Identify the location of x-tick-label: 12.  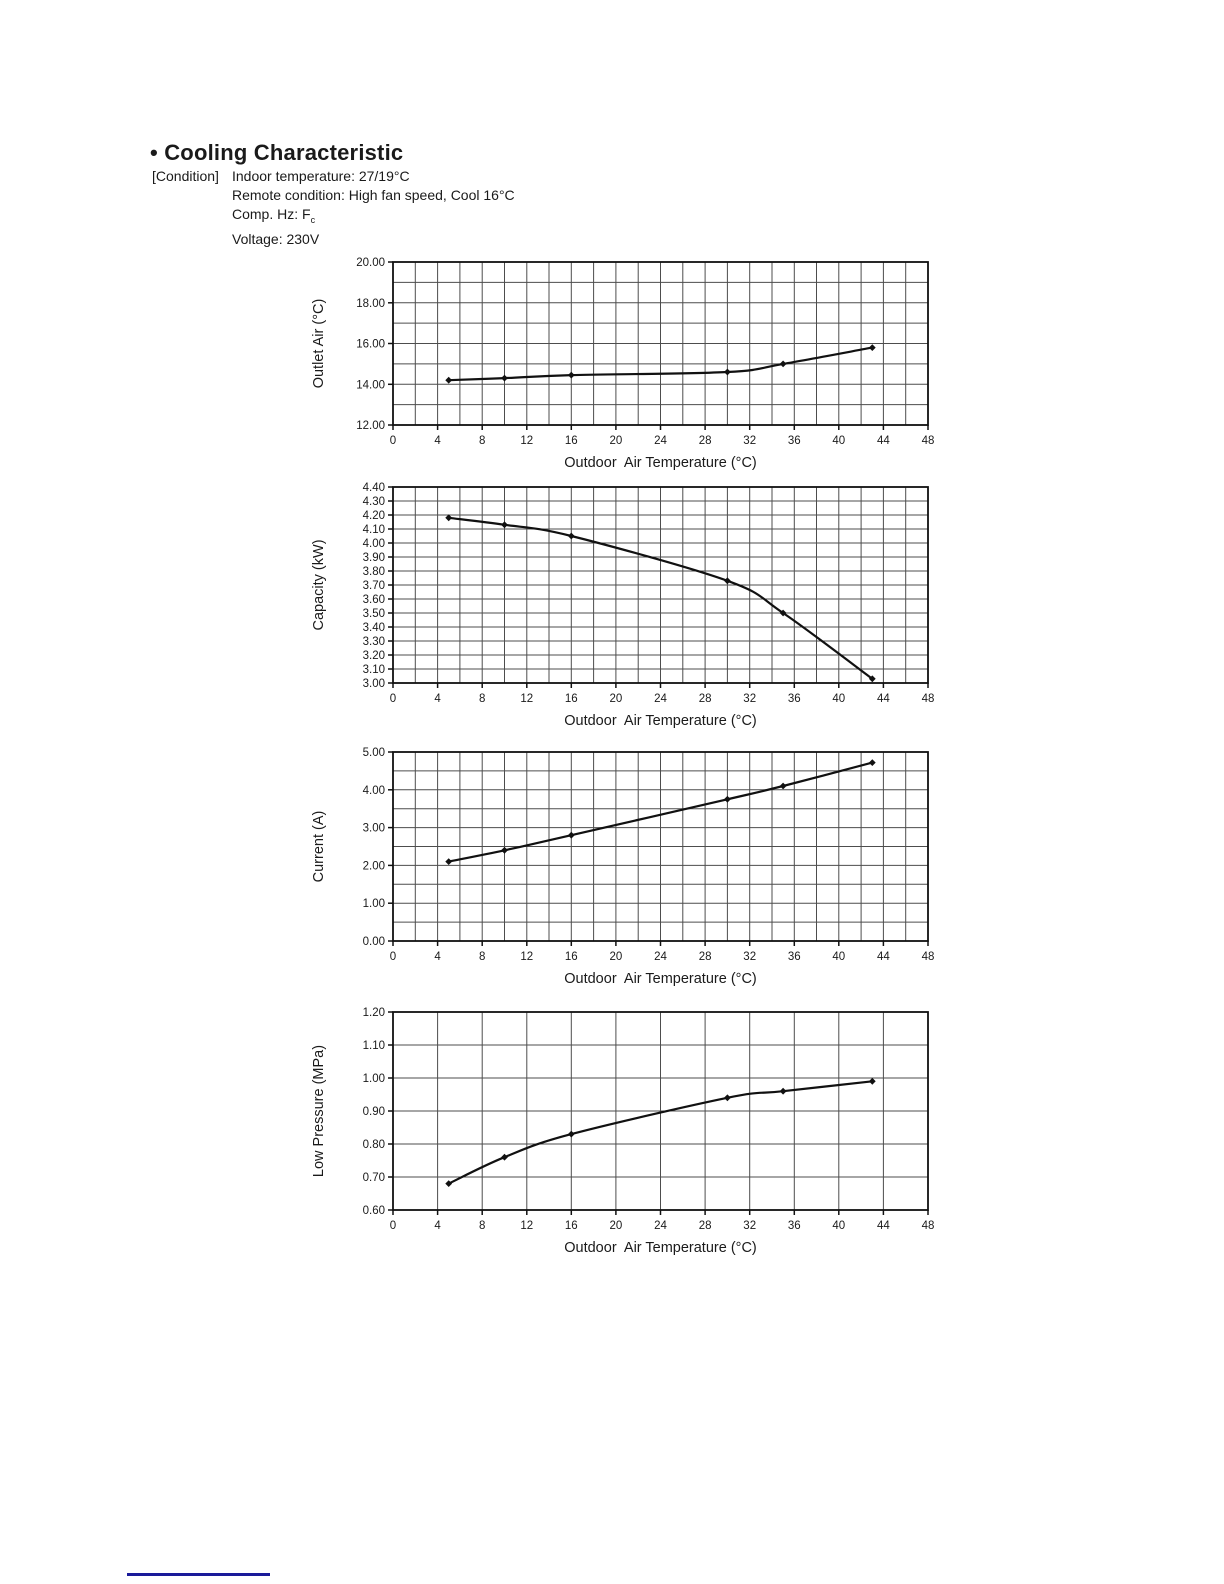
(526, 1226).